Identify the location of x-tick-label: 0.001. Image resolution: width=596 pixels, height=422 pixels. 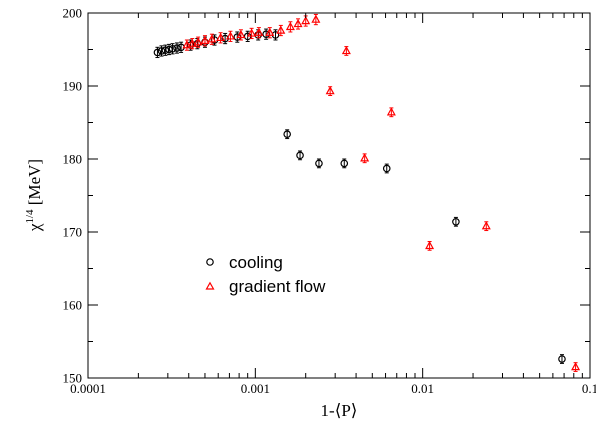
(255, 388).